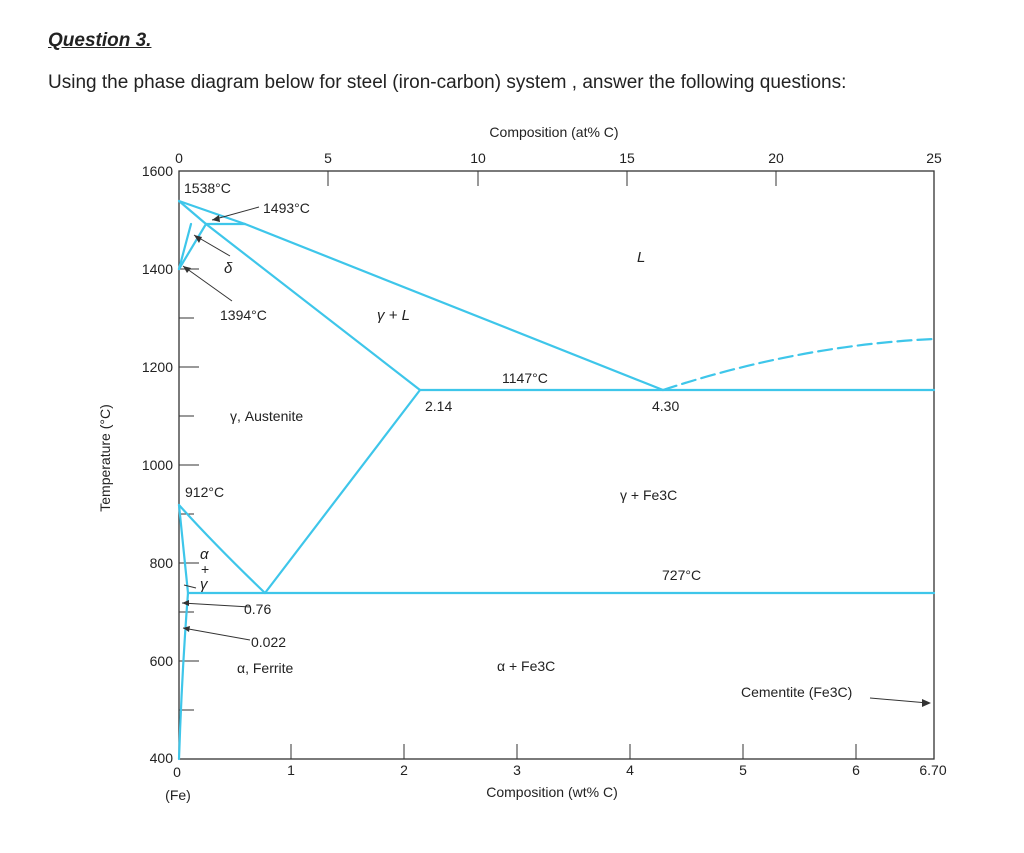 This screenshot has width=1024, height=853. Describe the element at coordinates (204, 492) in the screenshot. I see `temp-912-label: 912°C` at that location.